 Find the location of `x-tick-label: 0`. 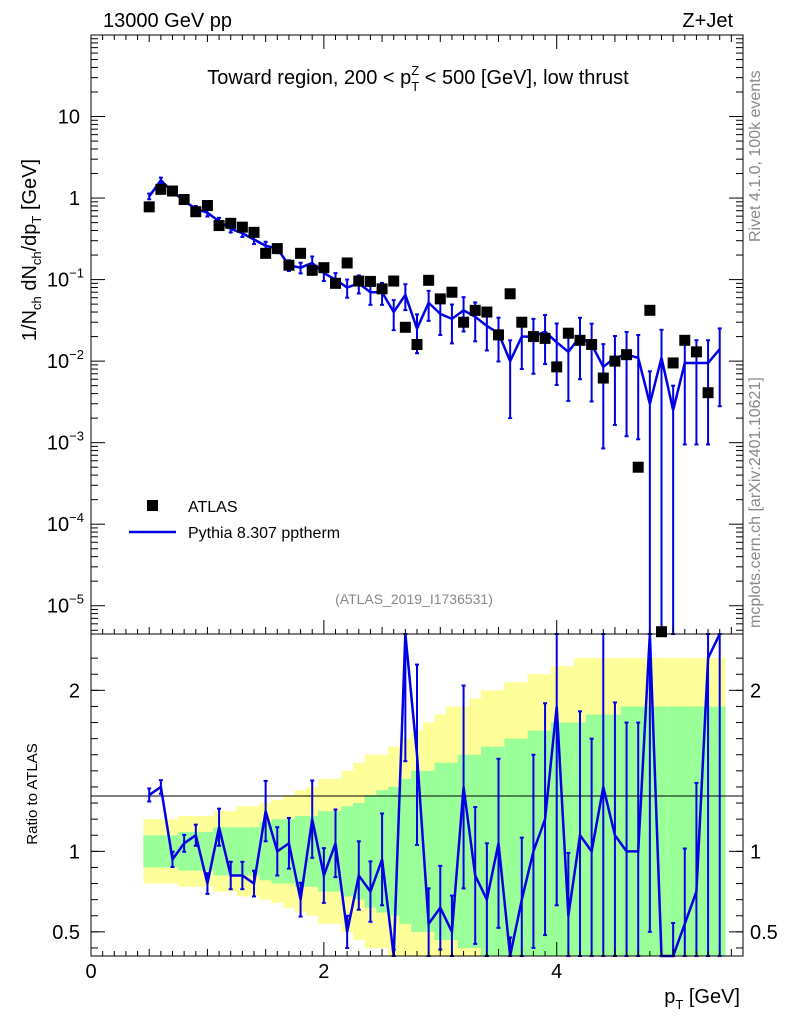

x-tick-label: 0 is located at coordinates (90, 972).